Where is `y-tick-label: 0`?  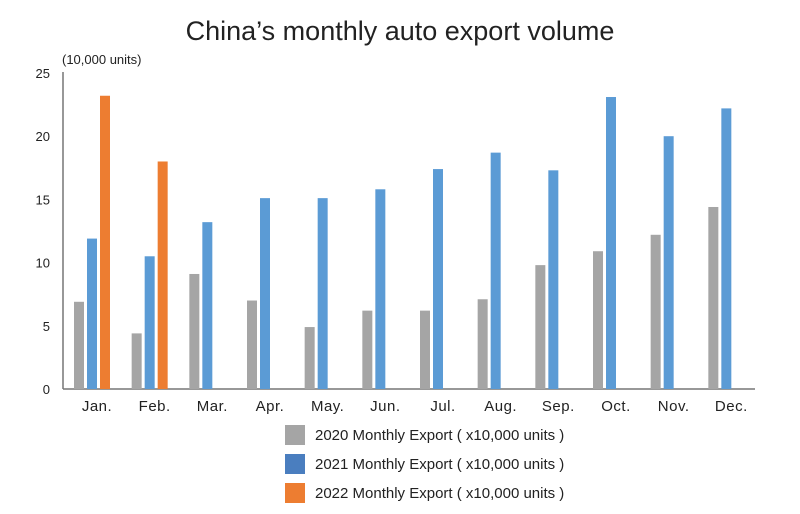
y-tick-label: 0 is located at coordinates (46, 389).